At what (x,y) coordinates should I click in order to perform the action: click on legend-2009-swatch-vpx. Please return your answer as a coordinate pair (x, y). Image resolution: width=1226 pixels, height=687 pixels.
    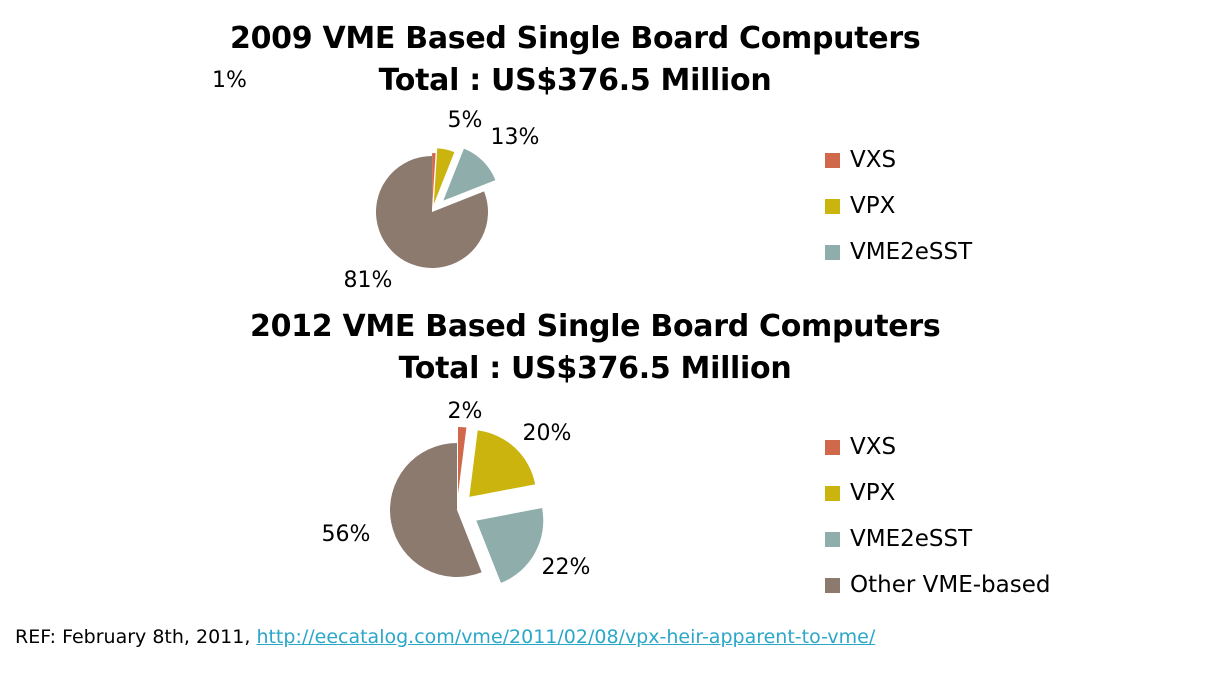
    Looking at the image, I should click on (832, 206).